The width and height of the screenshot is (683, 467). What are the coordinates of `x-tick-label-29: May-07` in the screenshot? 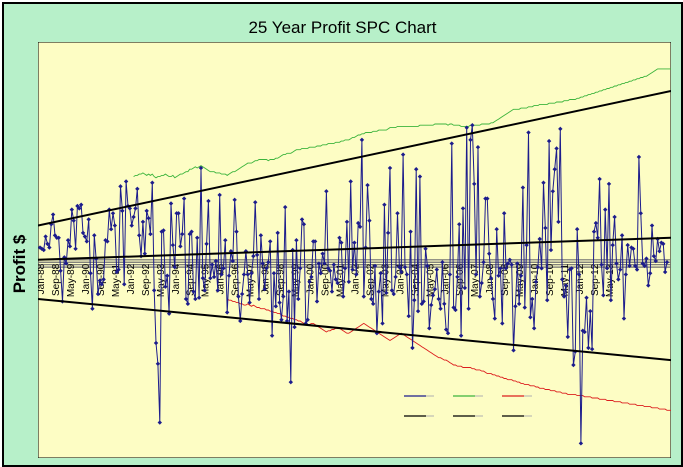 It's located at (475, 280).